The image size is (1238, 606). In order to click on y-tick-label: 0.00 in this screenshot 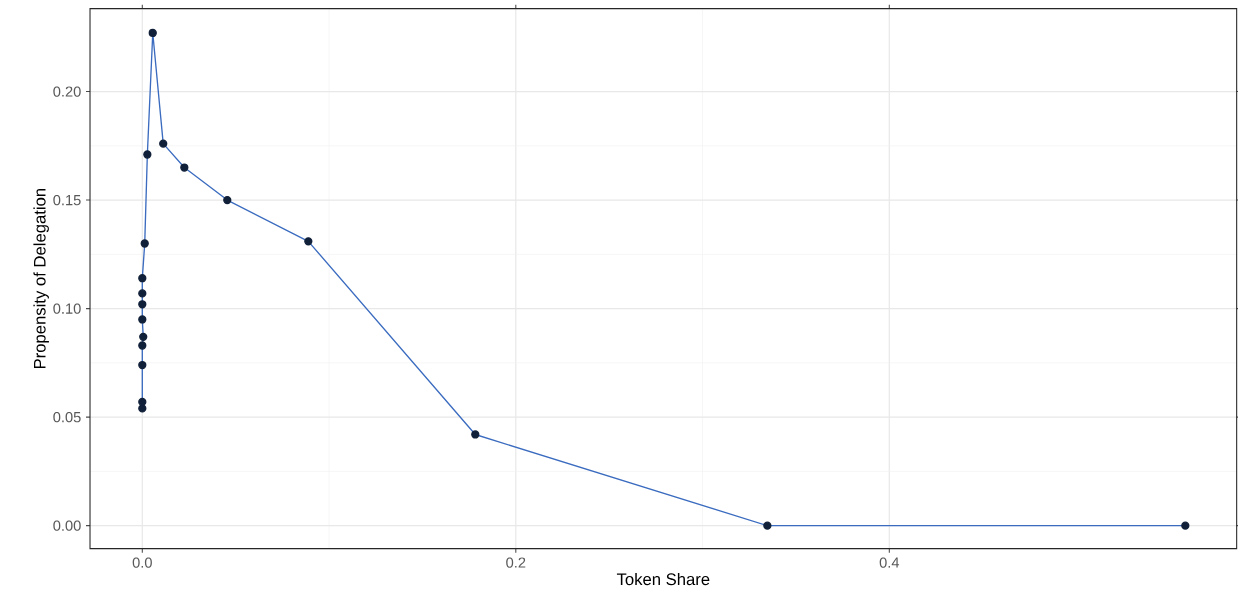, I will do `click(67, 525)`.